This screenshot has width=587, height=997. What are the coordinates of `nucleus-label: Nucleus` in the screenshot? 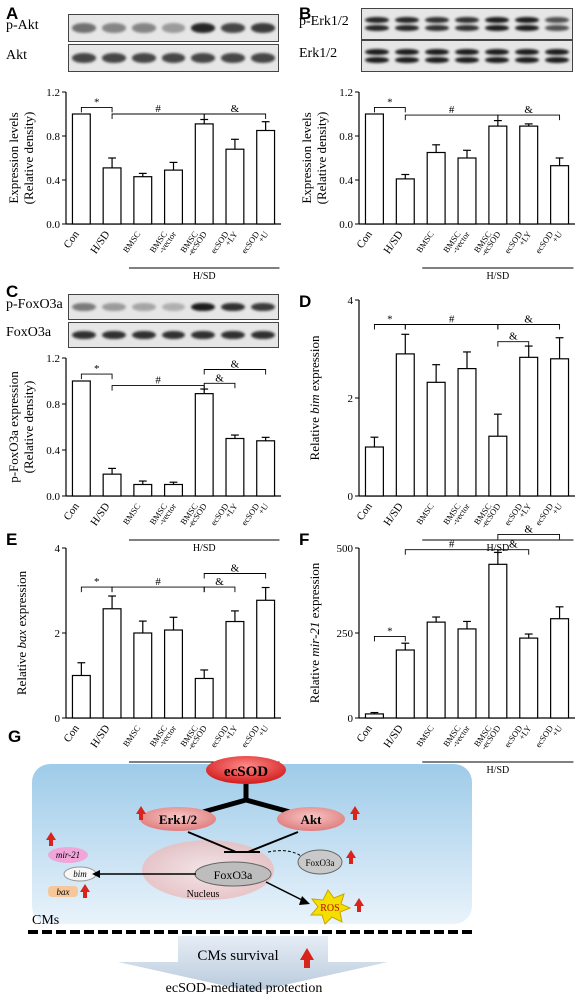 It's located at (203, 894).